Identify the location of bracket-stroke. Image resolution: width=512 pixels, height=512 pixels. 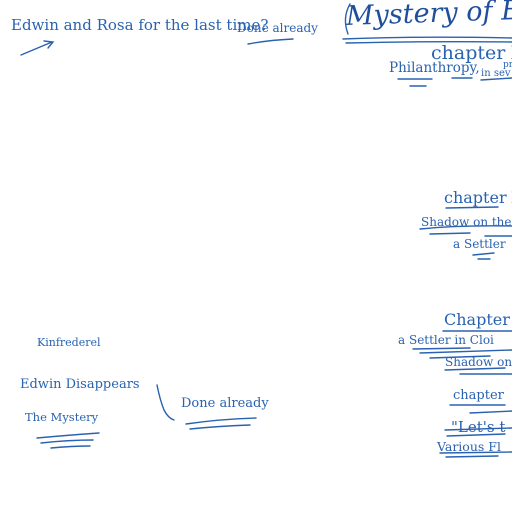
(165, 402).